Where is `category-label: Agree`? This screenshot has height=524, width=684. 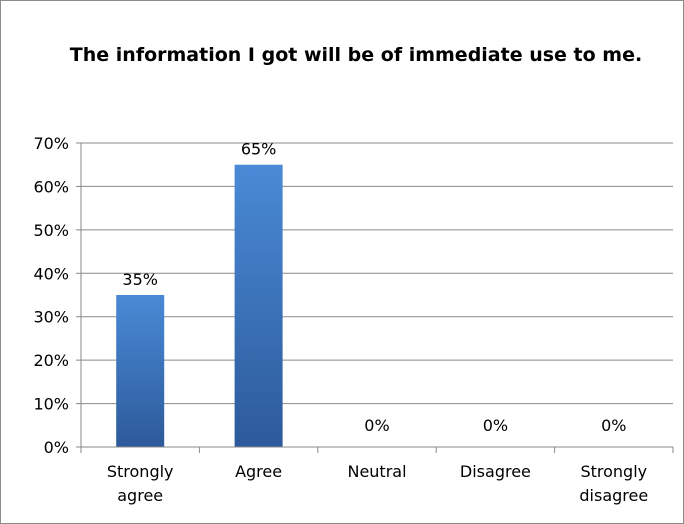 category-label: Agree is located at coordinates (258, 471).